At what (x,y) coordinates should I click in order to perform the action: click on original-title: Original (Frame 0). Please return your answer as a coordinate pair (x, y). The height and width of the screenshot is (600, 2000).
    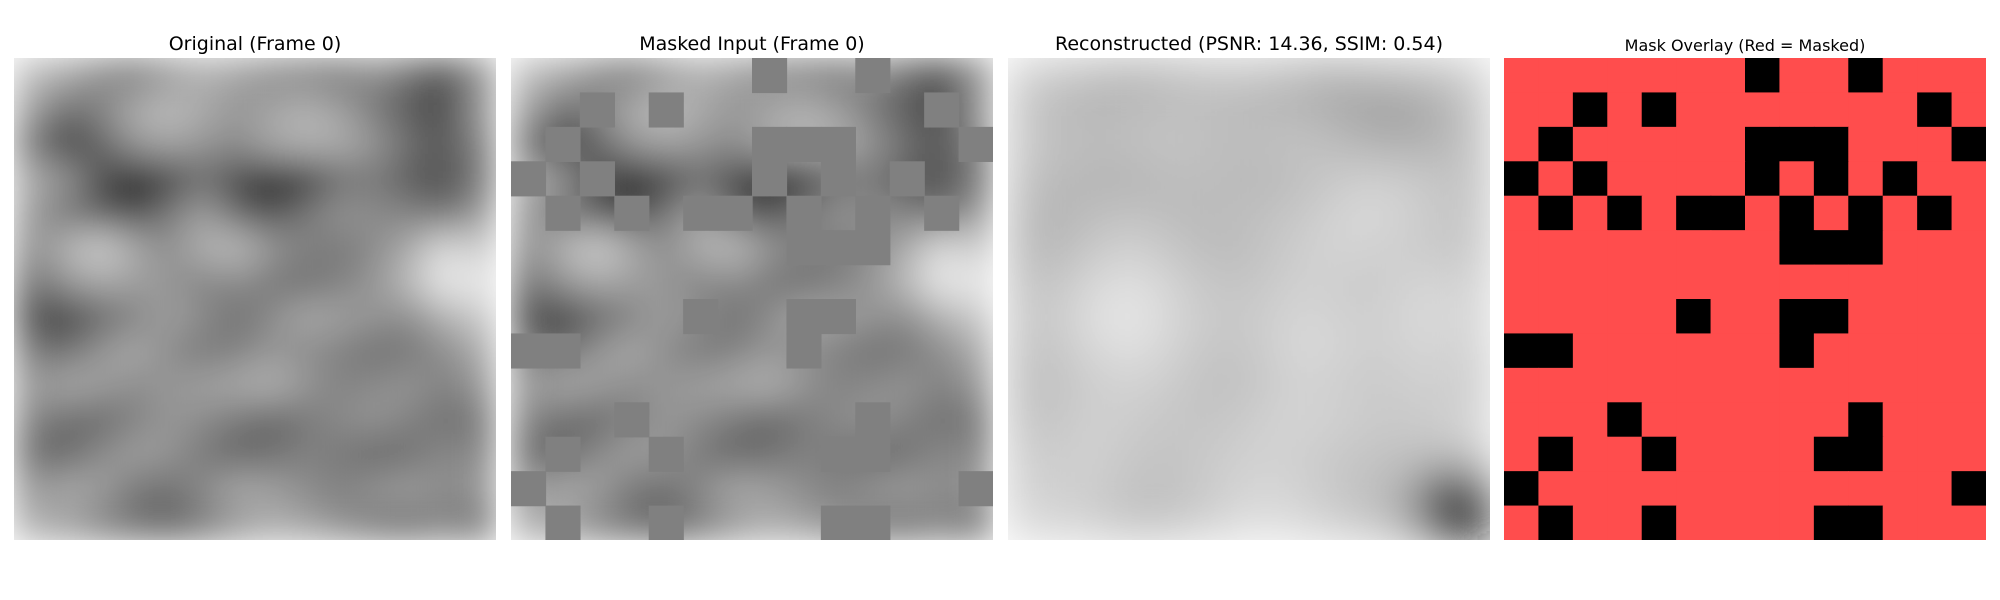
    Looking at the image, I should click on (255, 44).